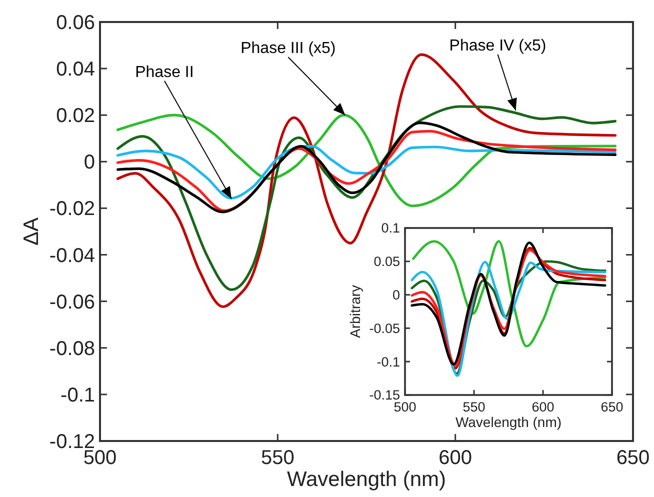 The width and height of the screenshot is (654, 497). I want to click on y-axis-title: Arbitrary, so click(355, 311).